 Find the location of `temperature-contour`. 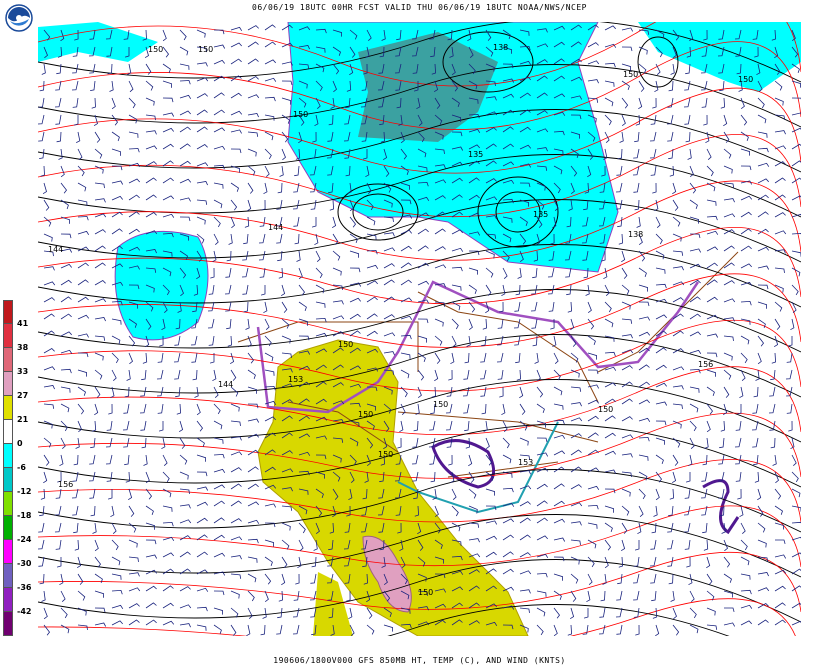

temperature-contour is located at coordinates (419, 491).